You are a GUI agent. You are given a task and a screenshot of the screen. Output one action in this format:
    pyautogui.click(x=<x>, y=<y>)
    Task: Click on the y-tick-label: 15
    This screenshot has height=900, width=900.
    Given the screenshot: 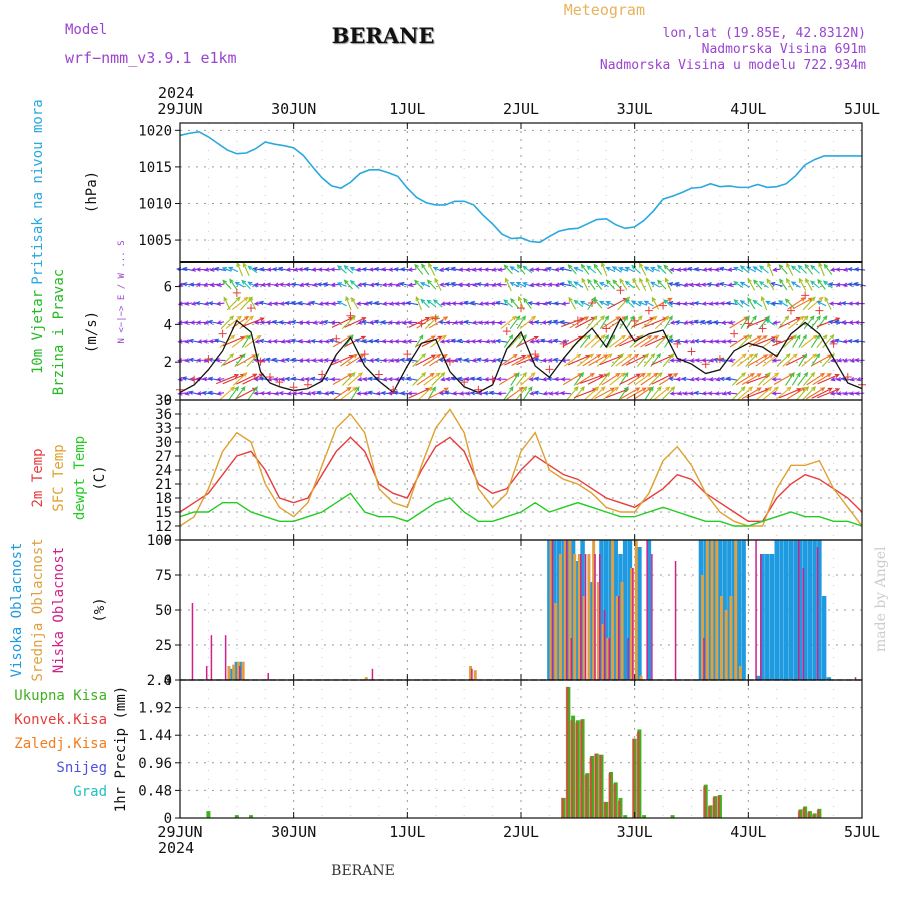 What is the action you would take?
    pyautogui.click(x=163, y=513)
    